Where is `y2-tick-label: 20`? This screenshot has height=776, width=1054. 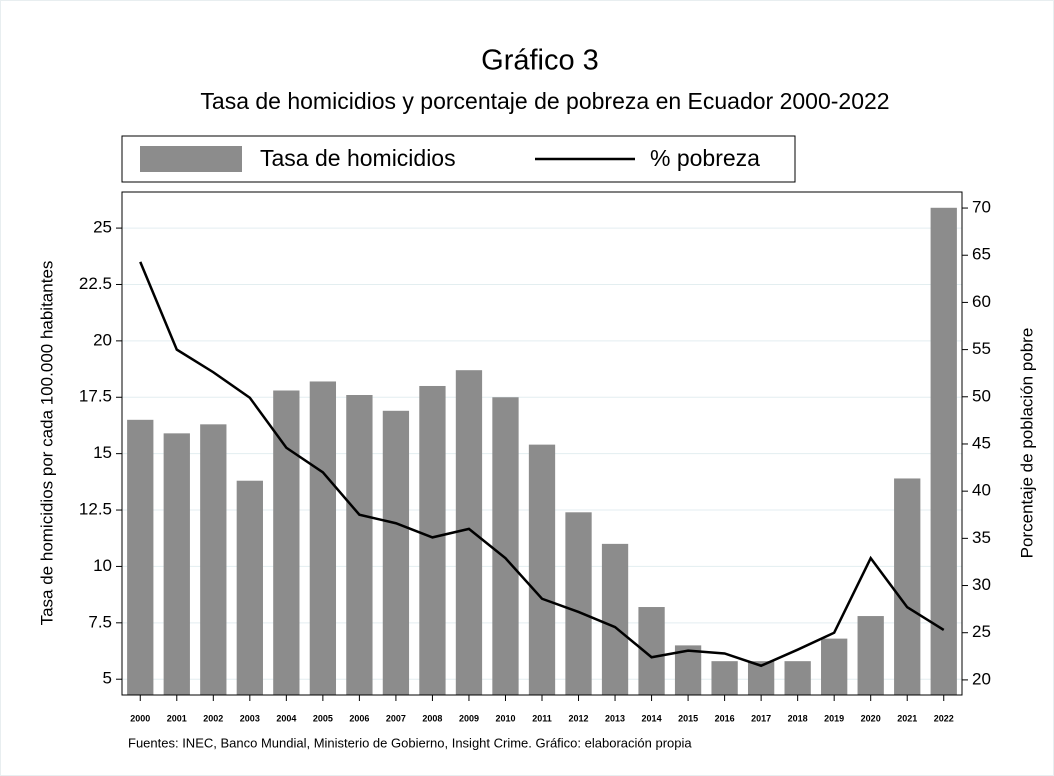
y2-tick-label: 20 is located at coordinates (981, 678).